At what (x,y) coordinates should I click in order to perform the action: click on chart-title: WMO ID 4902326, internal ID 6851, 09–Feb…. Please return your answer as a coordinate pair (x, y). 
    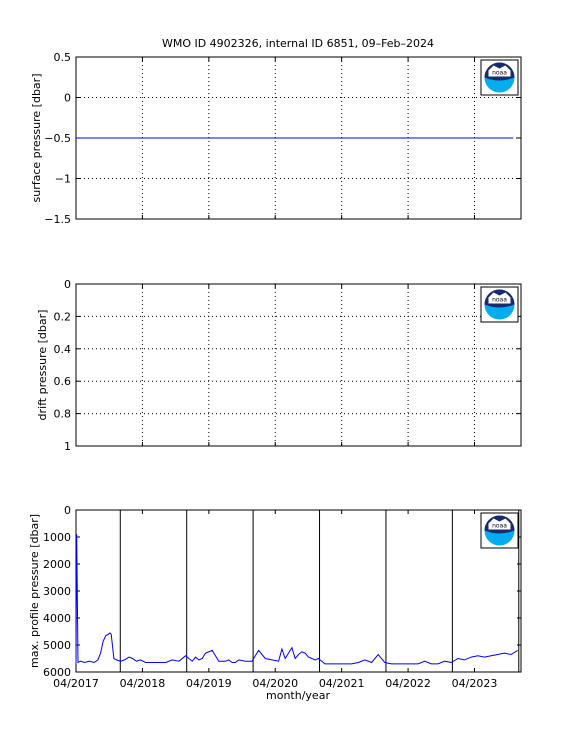
    Looking at the image, I should click on (298, 43).